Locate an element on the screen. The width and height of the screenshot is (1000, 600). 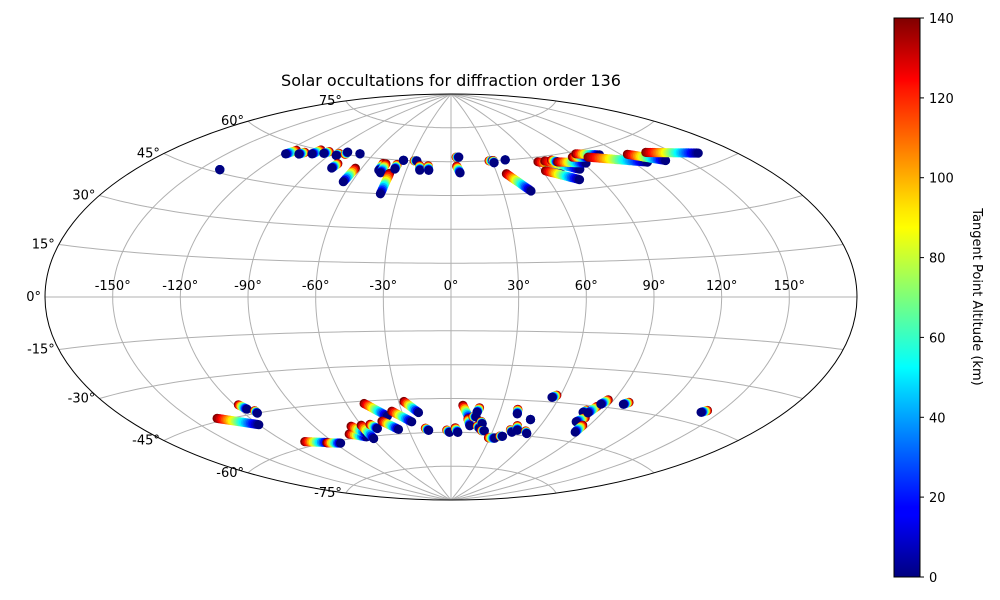
lon-tick-label: -60° is located at coordinates (316, 286).